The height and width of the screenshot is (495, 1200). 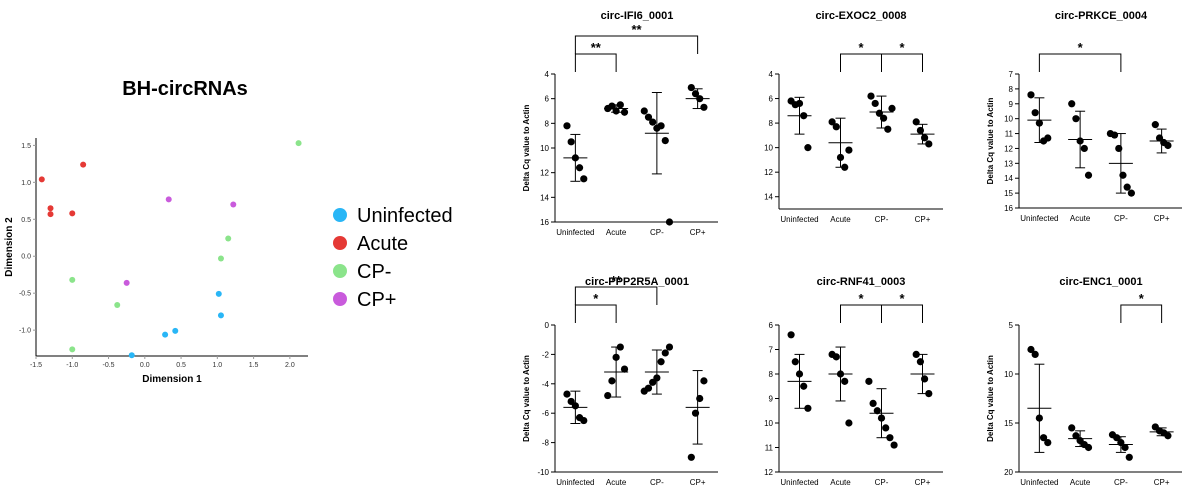 What do you see at coordinates (145, 365) in the screenshot?
I see `mds-x-tick-label: 0.0` at bounding box center [145, 365].